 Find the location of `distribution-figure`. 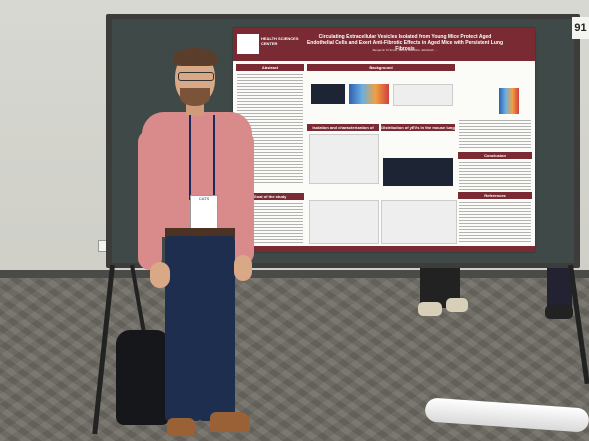

distribution-figure is located at coordinates (418, 172).